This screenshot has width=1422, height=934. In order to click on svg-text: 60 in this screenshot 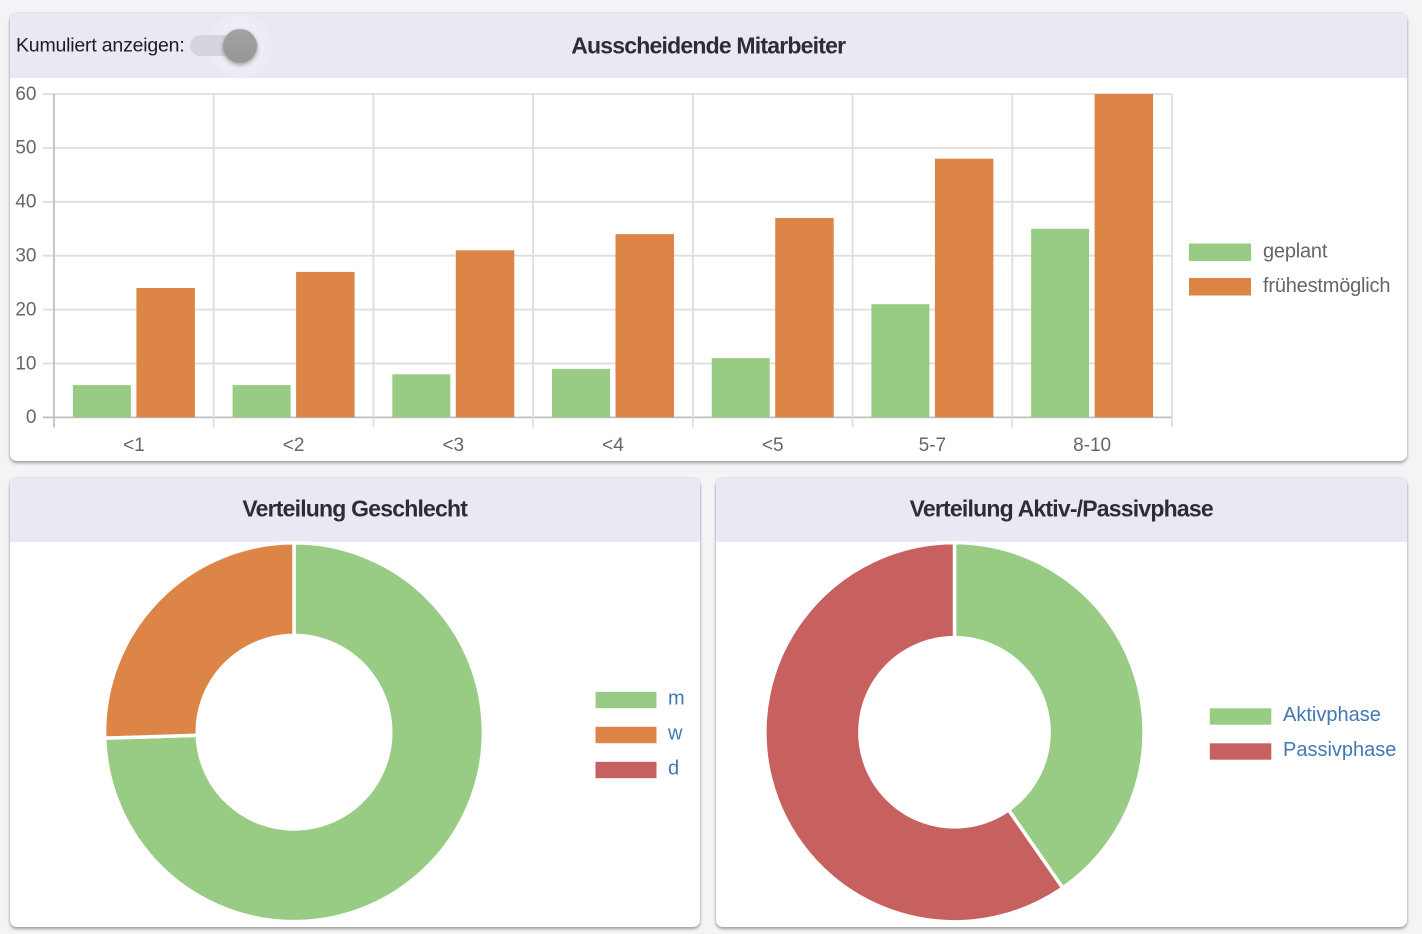, I will do `click(25, 94)`.